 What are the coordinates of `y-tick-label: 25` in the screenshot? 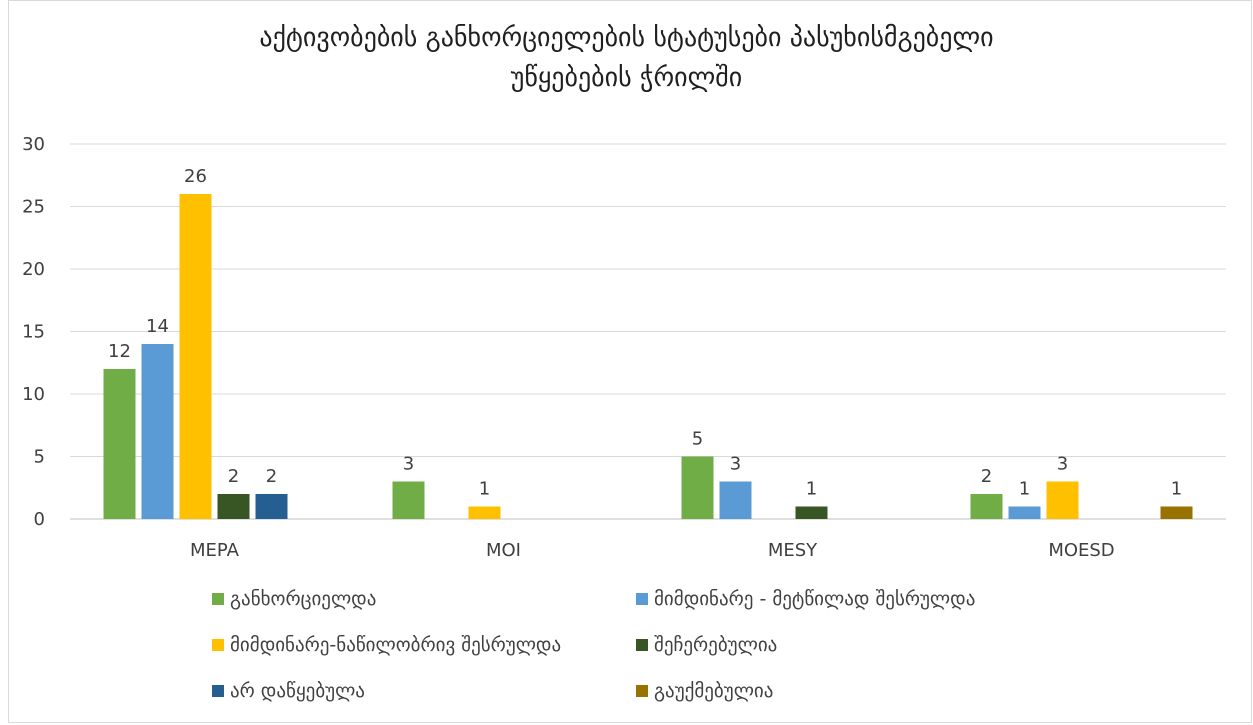 It's located at (33, 207).